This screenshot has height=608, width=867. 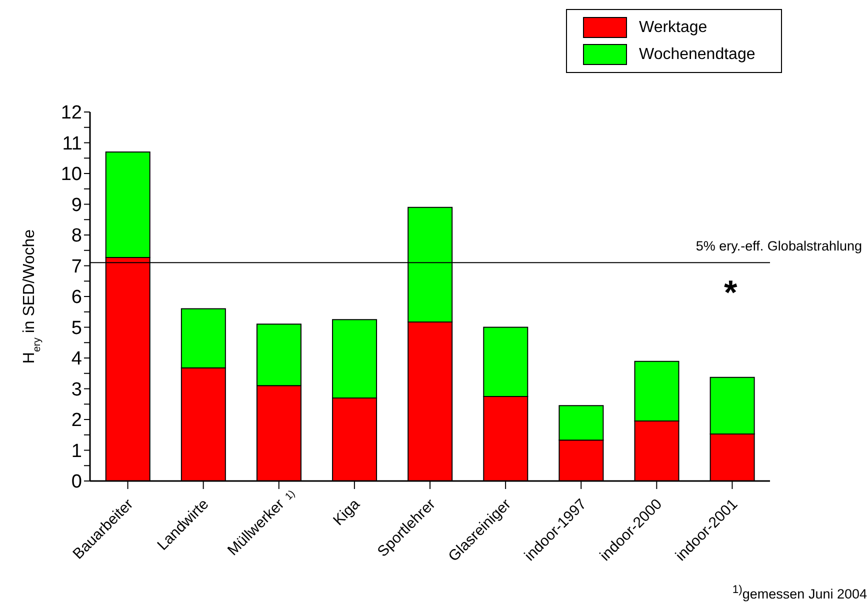 I want to click on y-tick-label: 5, so click(x=76, y=328).